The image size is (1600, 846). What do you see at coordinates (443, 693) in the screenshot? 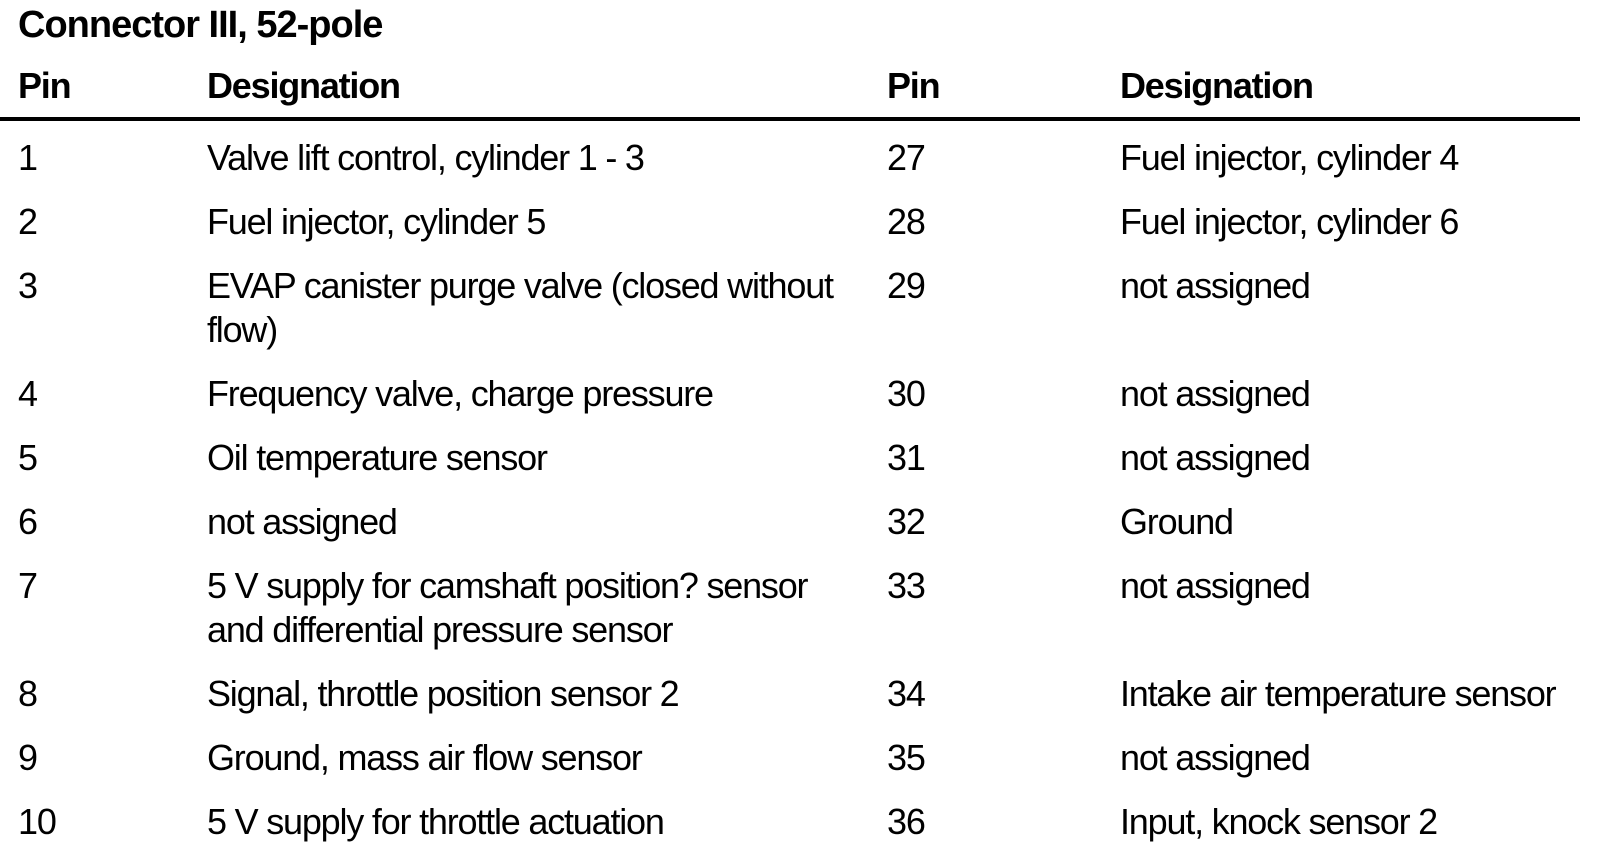
I see `designation-cell-left: Signal, throttle position sensor 2` at bounding box center [443, 693].